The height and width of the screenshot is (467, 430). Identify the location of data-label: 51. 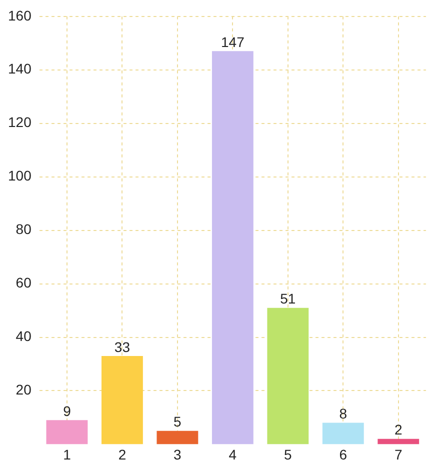
(288, 298).